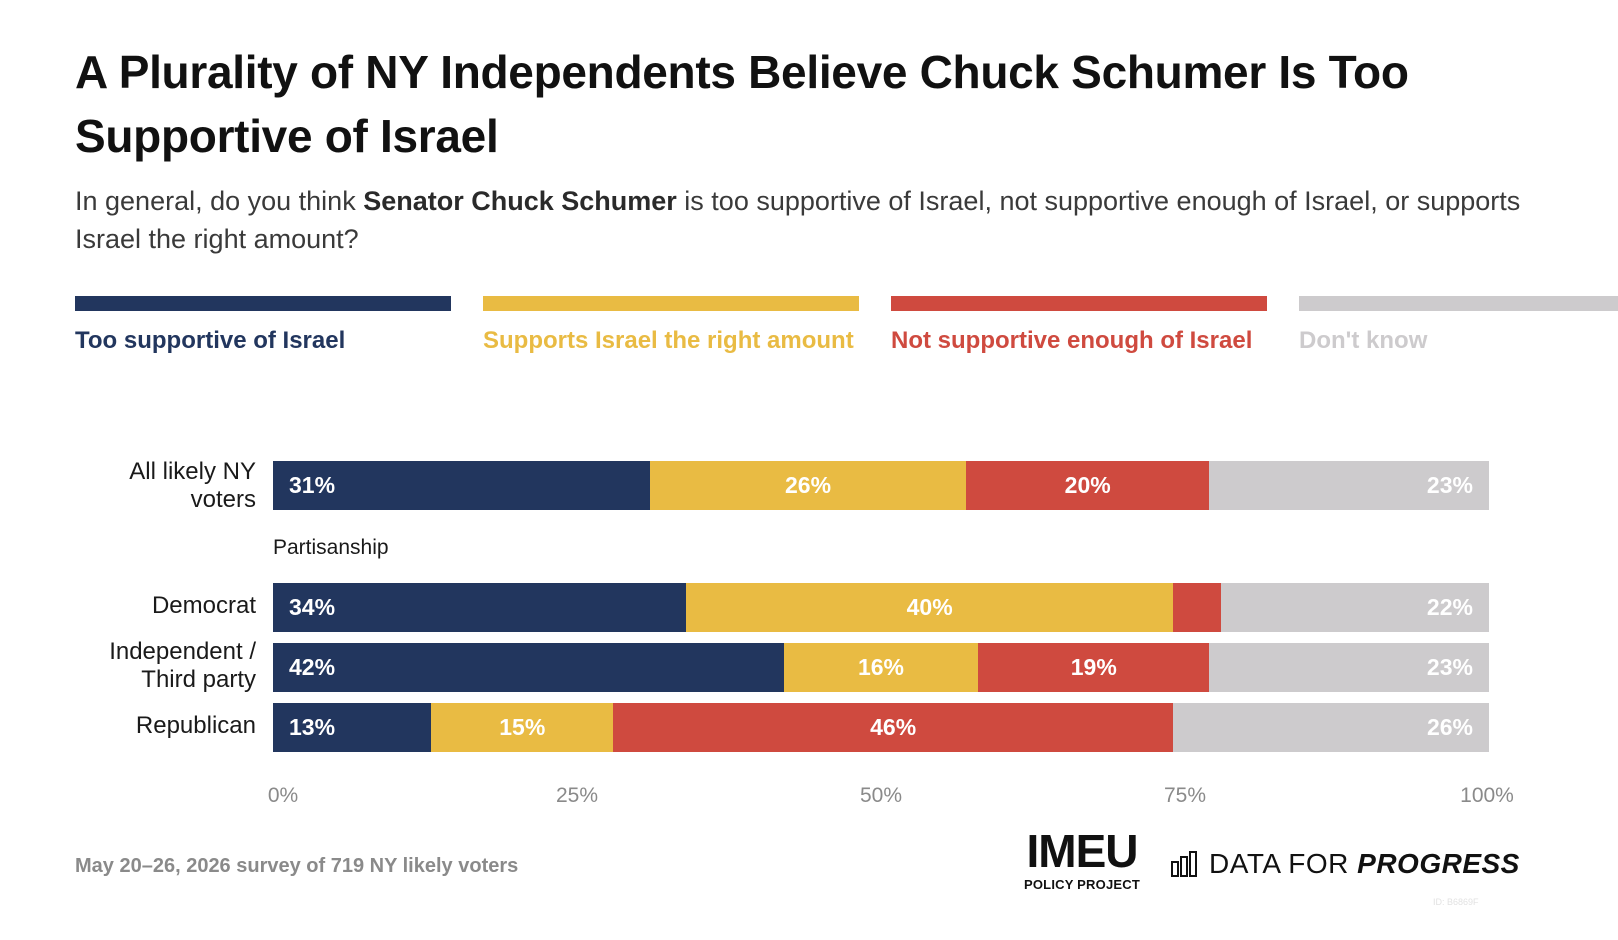 This screenshot has width=1618, height=940. What do you see at coordinates (182, 665) in the screenshot?
I see `row-label: Independent / Third party` at bounding box center [182, 665].